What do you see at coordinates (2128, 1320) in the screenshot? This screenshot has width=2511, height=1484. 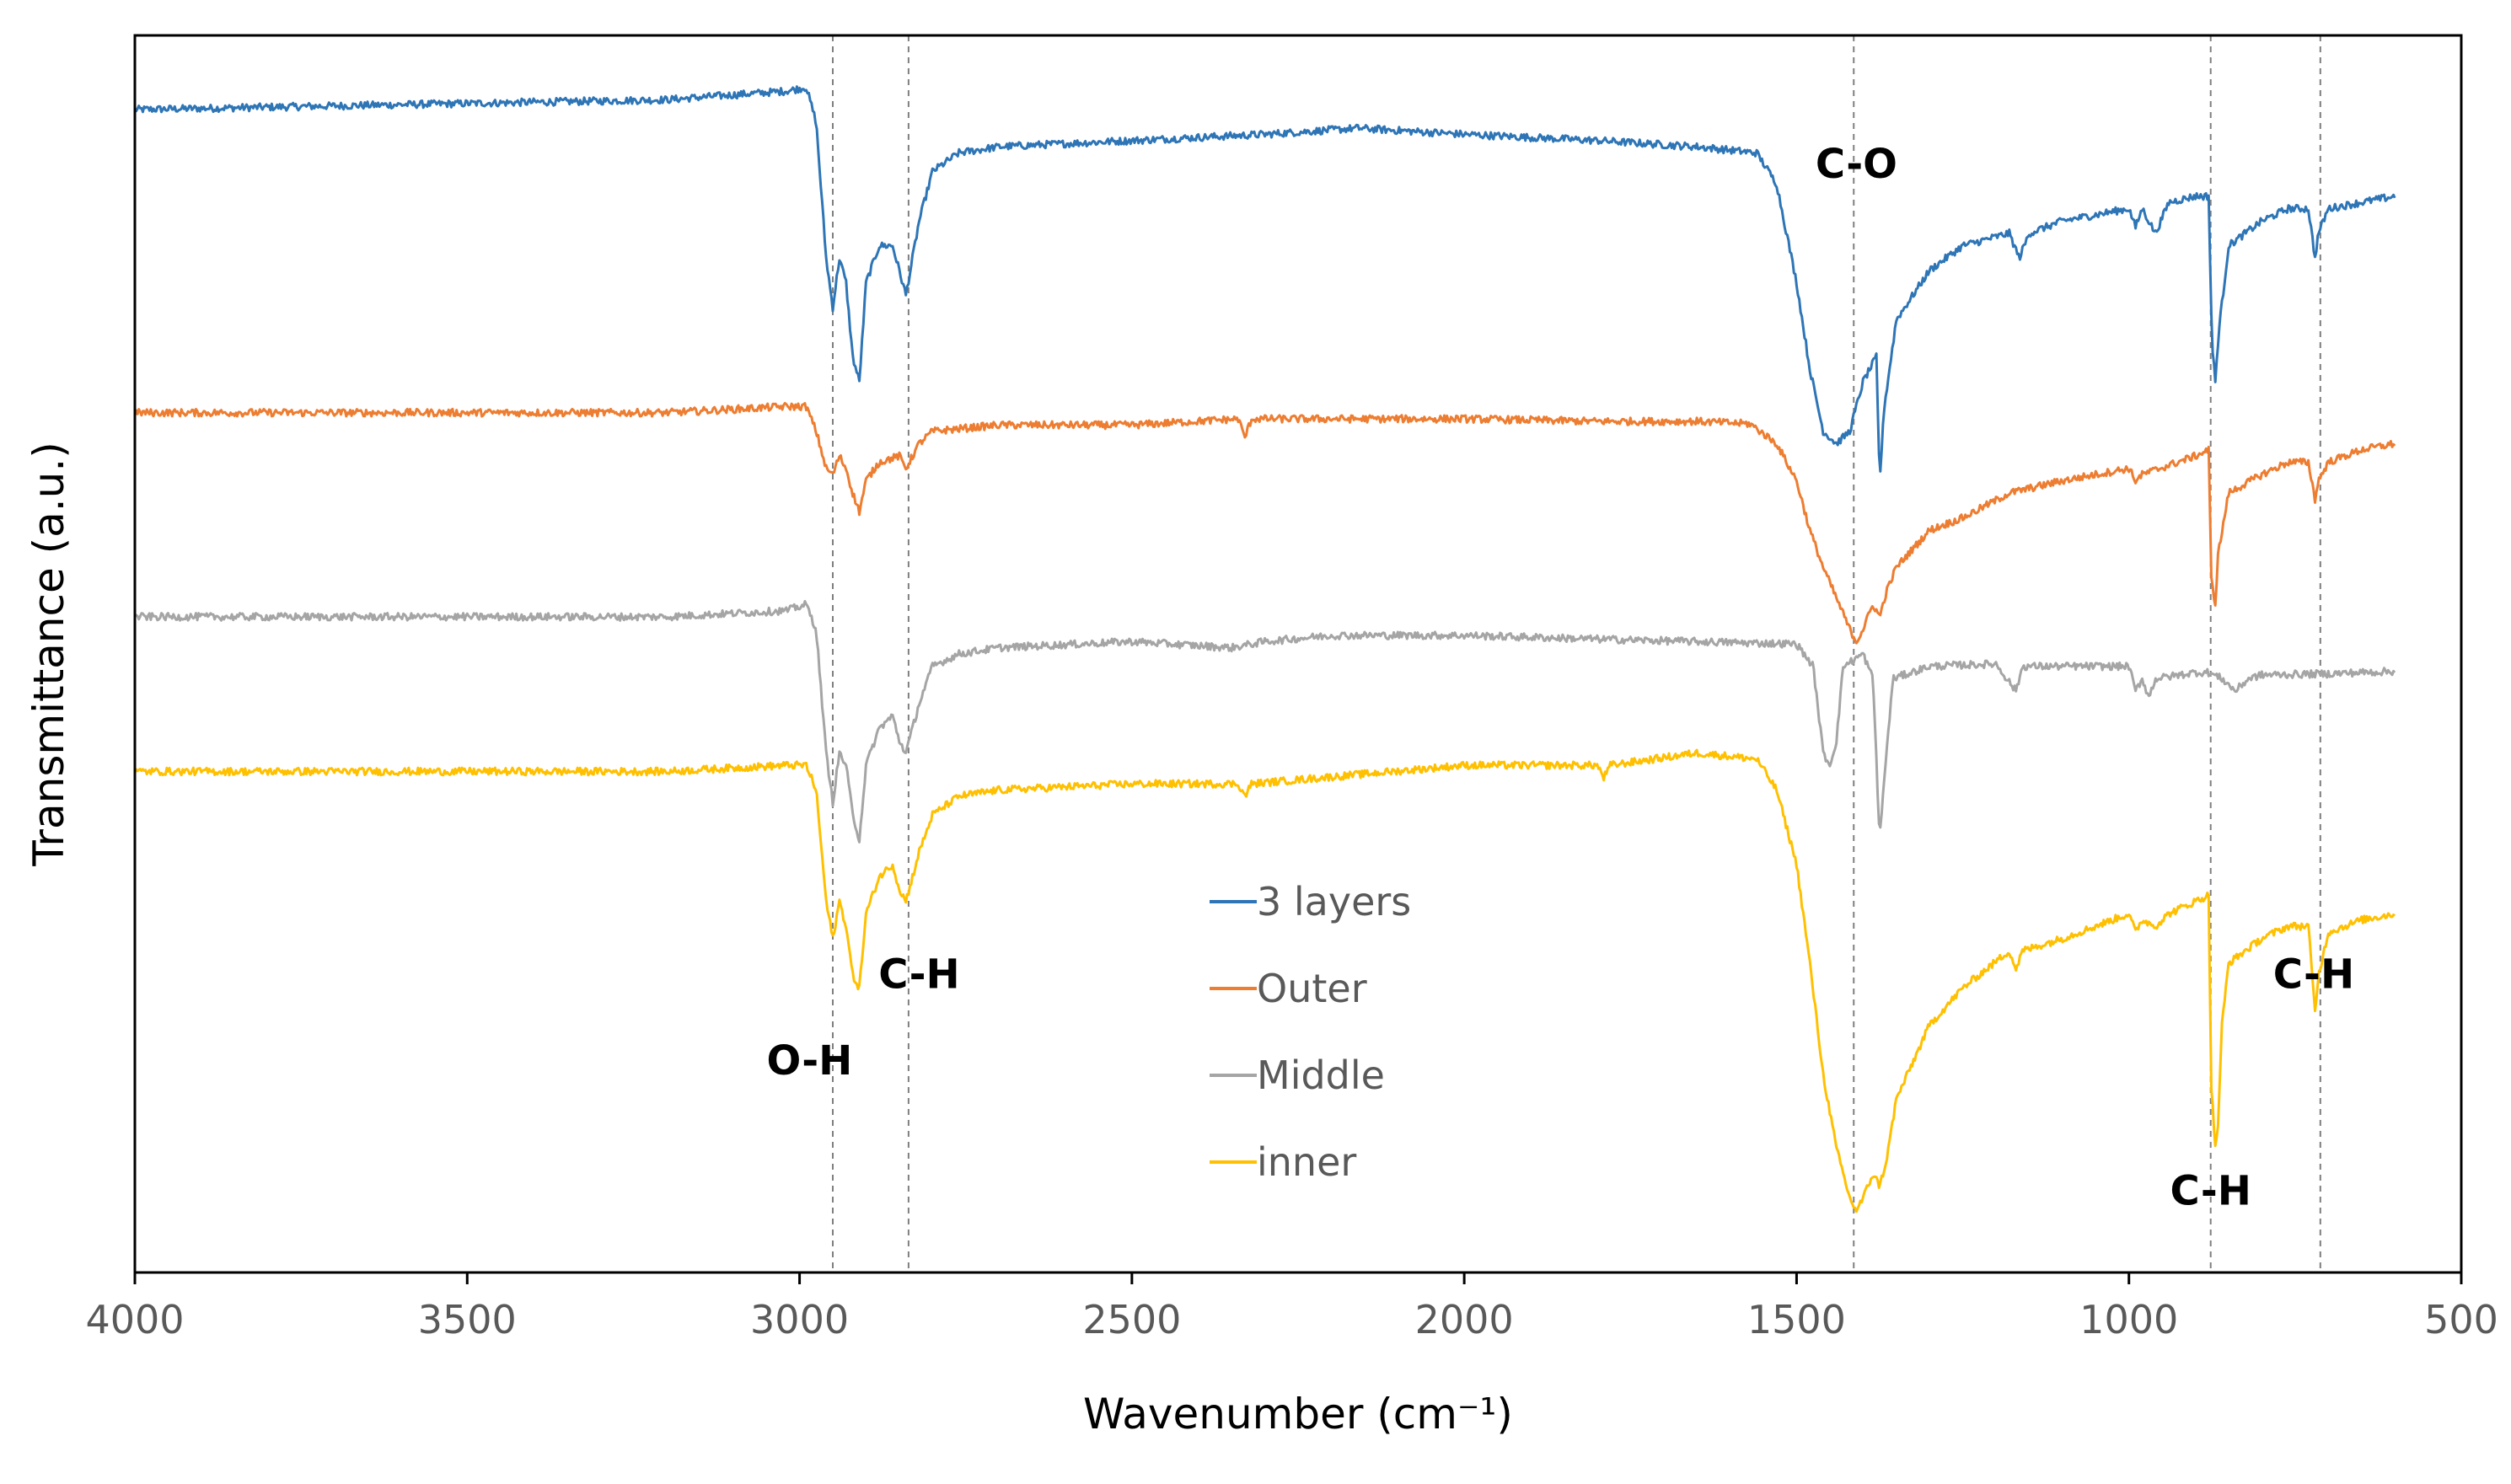 I see `x-tick-label: 1000` at bounding box center [2128, 1320].